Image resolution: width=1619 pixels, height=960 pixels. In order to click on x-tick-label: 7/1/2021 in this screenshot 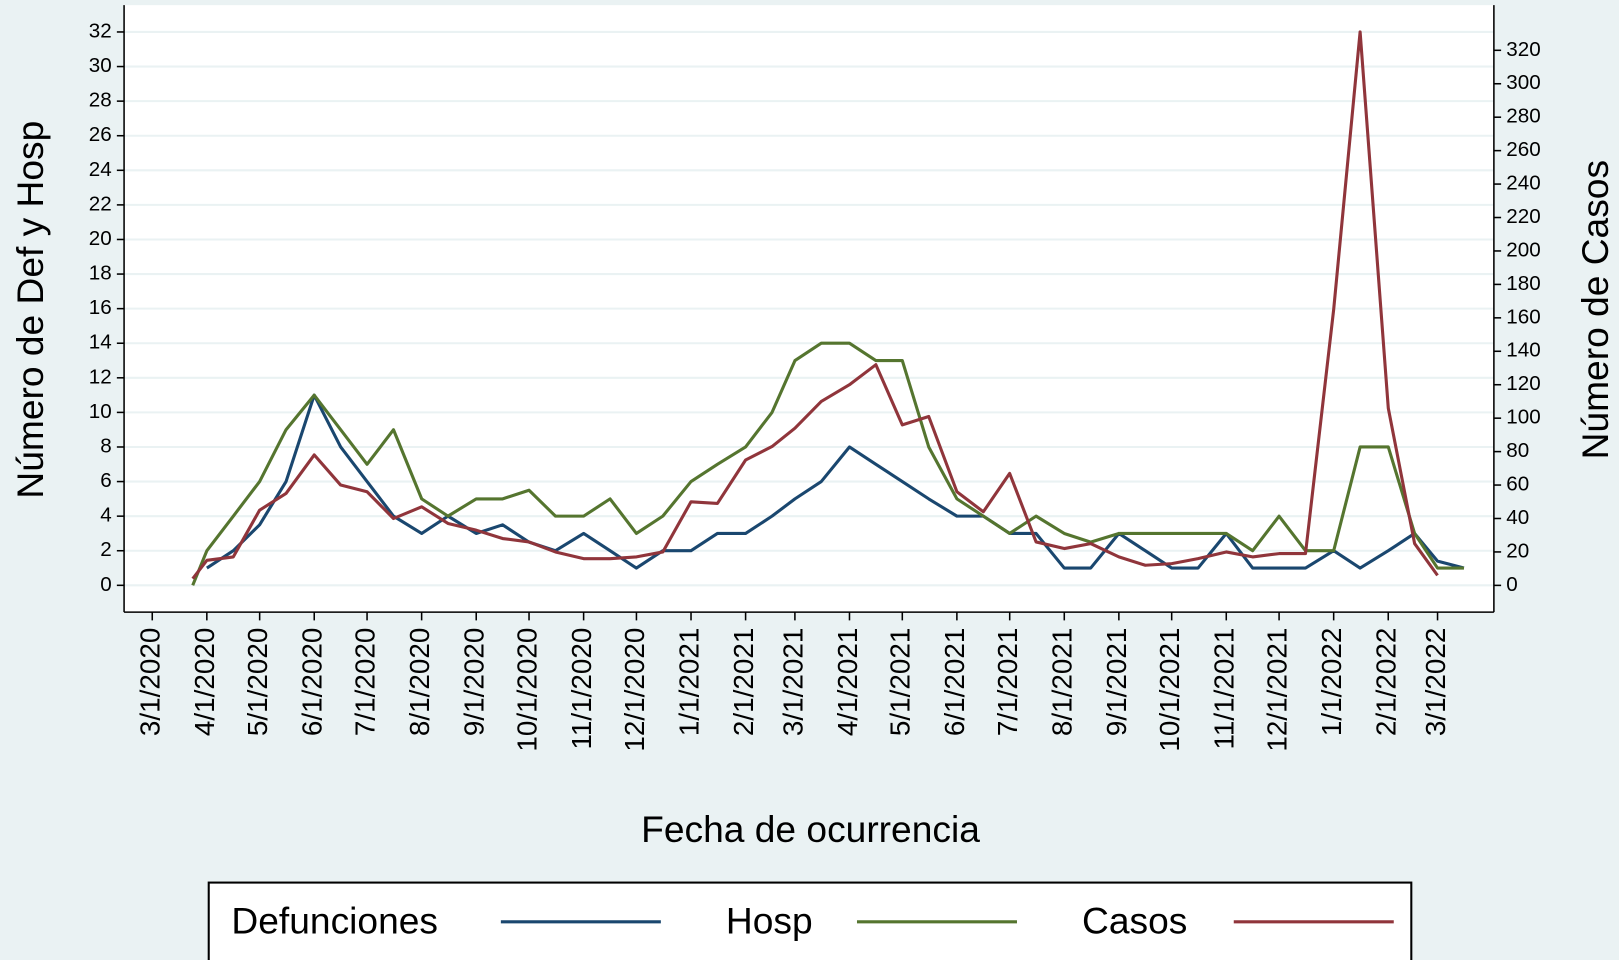, I will do `click(1007, 682)`.